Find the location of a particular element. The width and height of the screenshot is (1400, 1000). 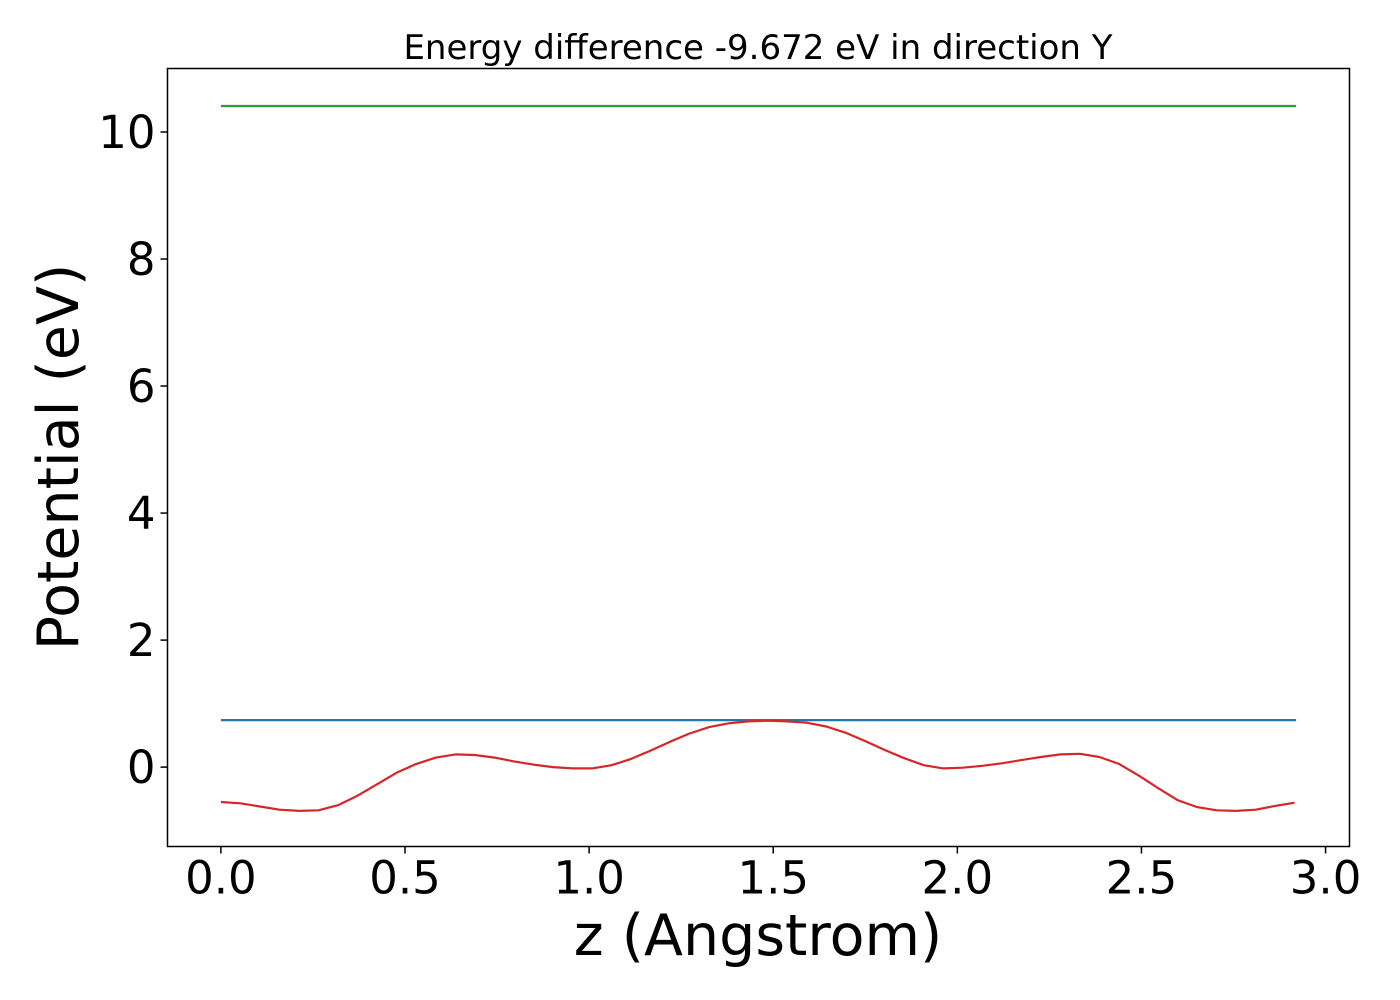

x-tick-label: 1.0 is located at coordinates (589, 878).